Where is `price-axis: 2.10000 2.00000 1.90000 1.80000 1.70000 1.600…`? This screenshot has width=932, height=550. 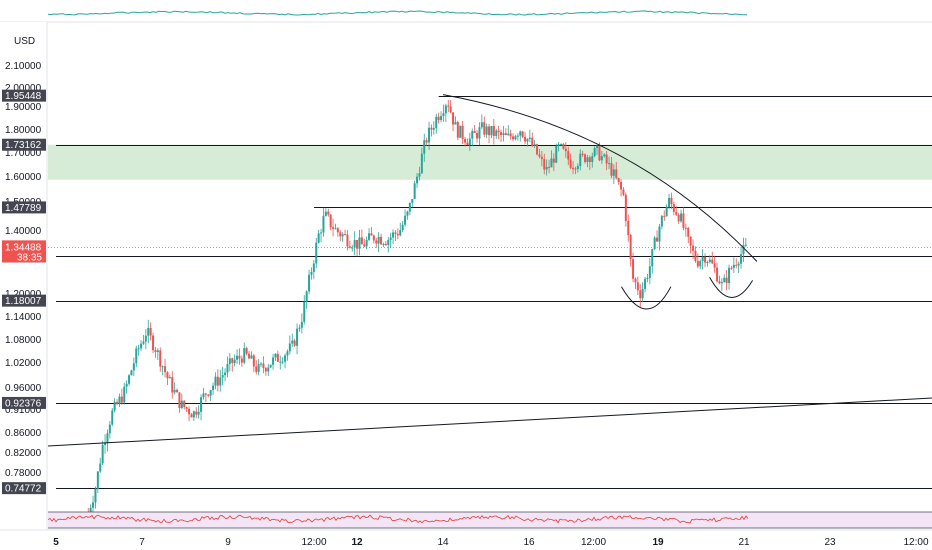
price-axis: 2.10000 2.00000 1.90000 1.80000 1.70000 1.600… is located at coordinates (23, 270).